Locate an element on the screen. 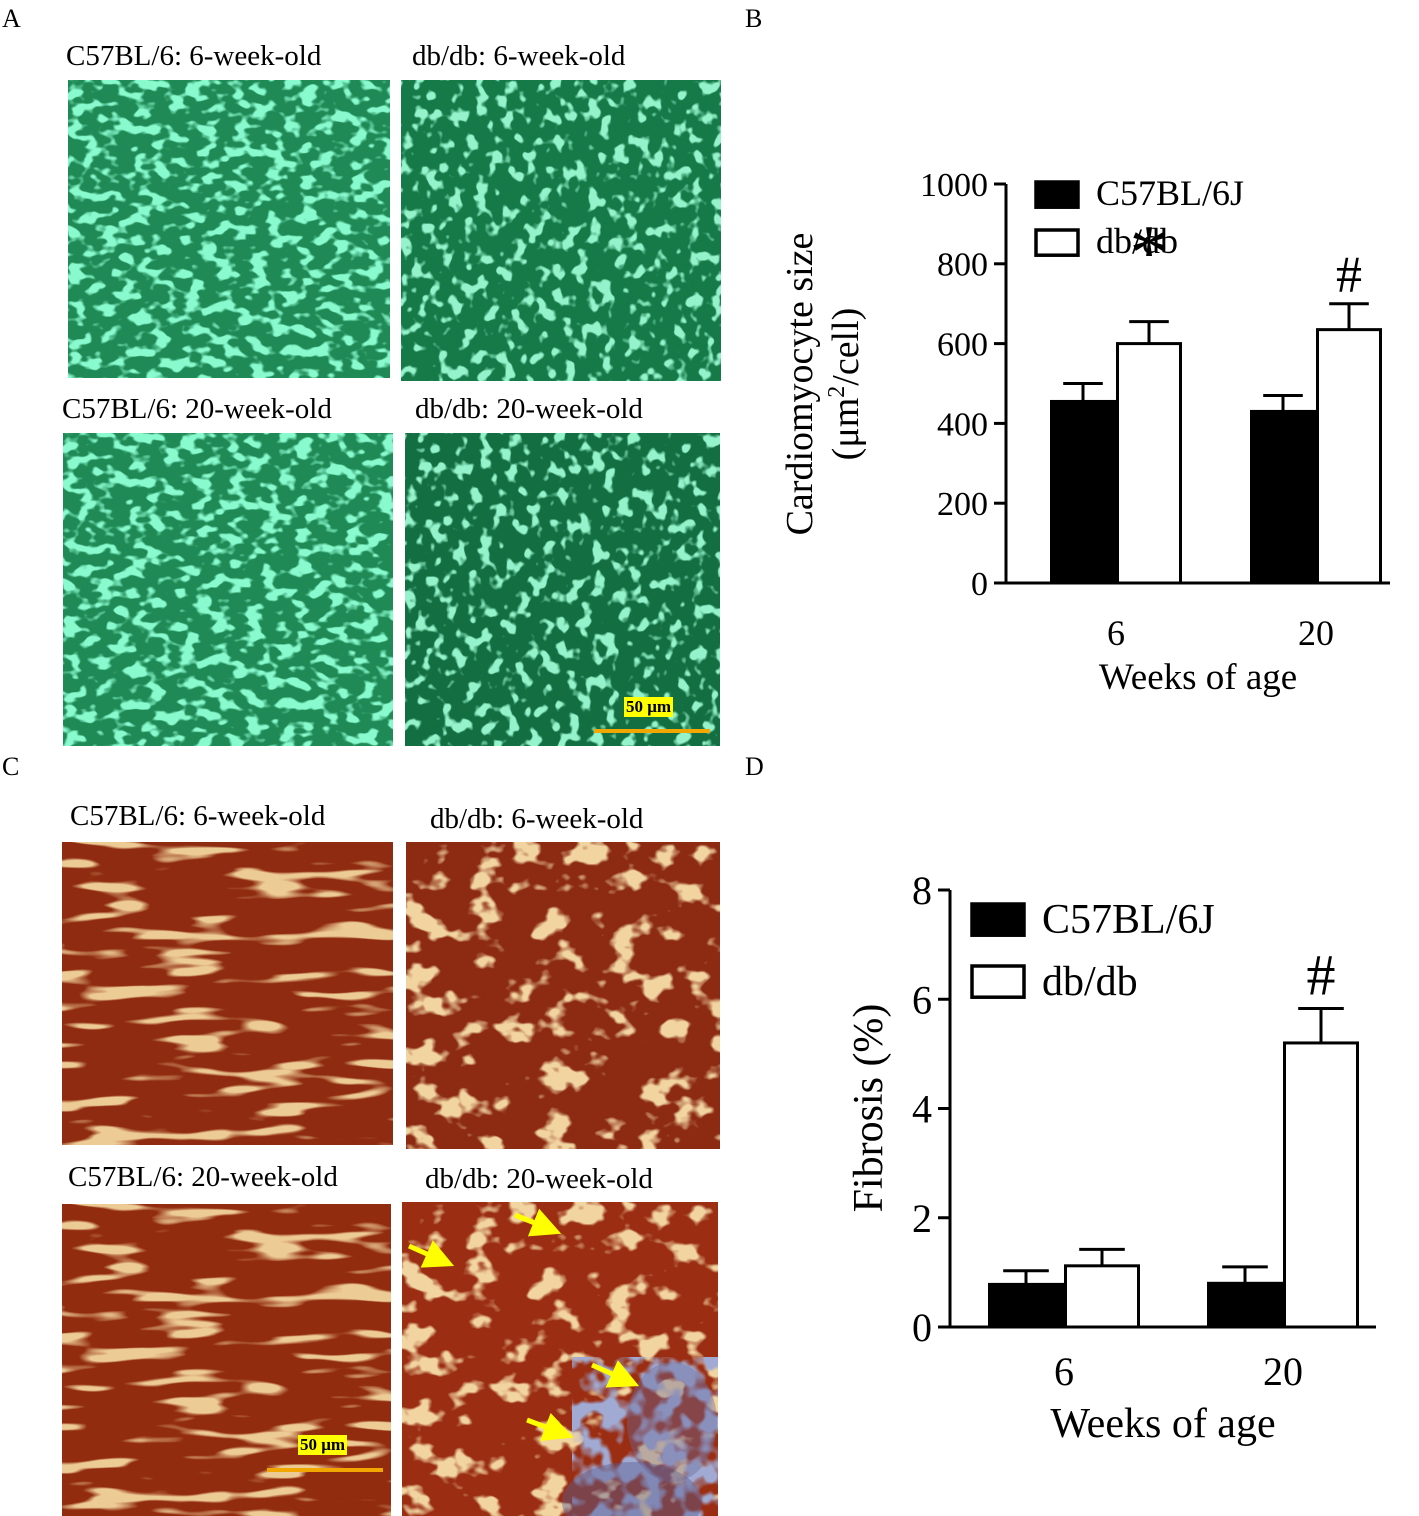  y-tick-label: 400 is located at coordinates (962, 424).